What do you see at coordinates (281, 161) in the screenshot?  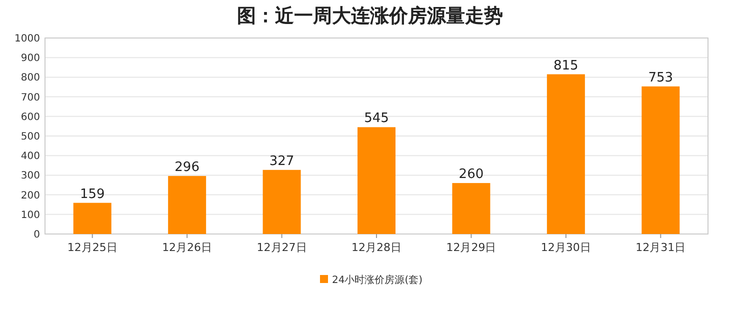 I see `data-label: 327` at bounding box center [281, 161].